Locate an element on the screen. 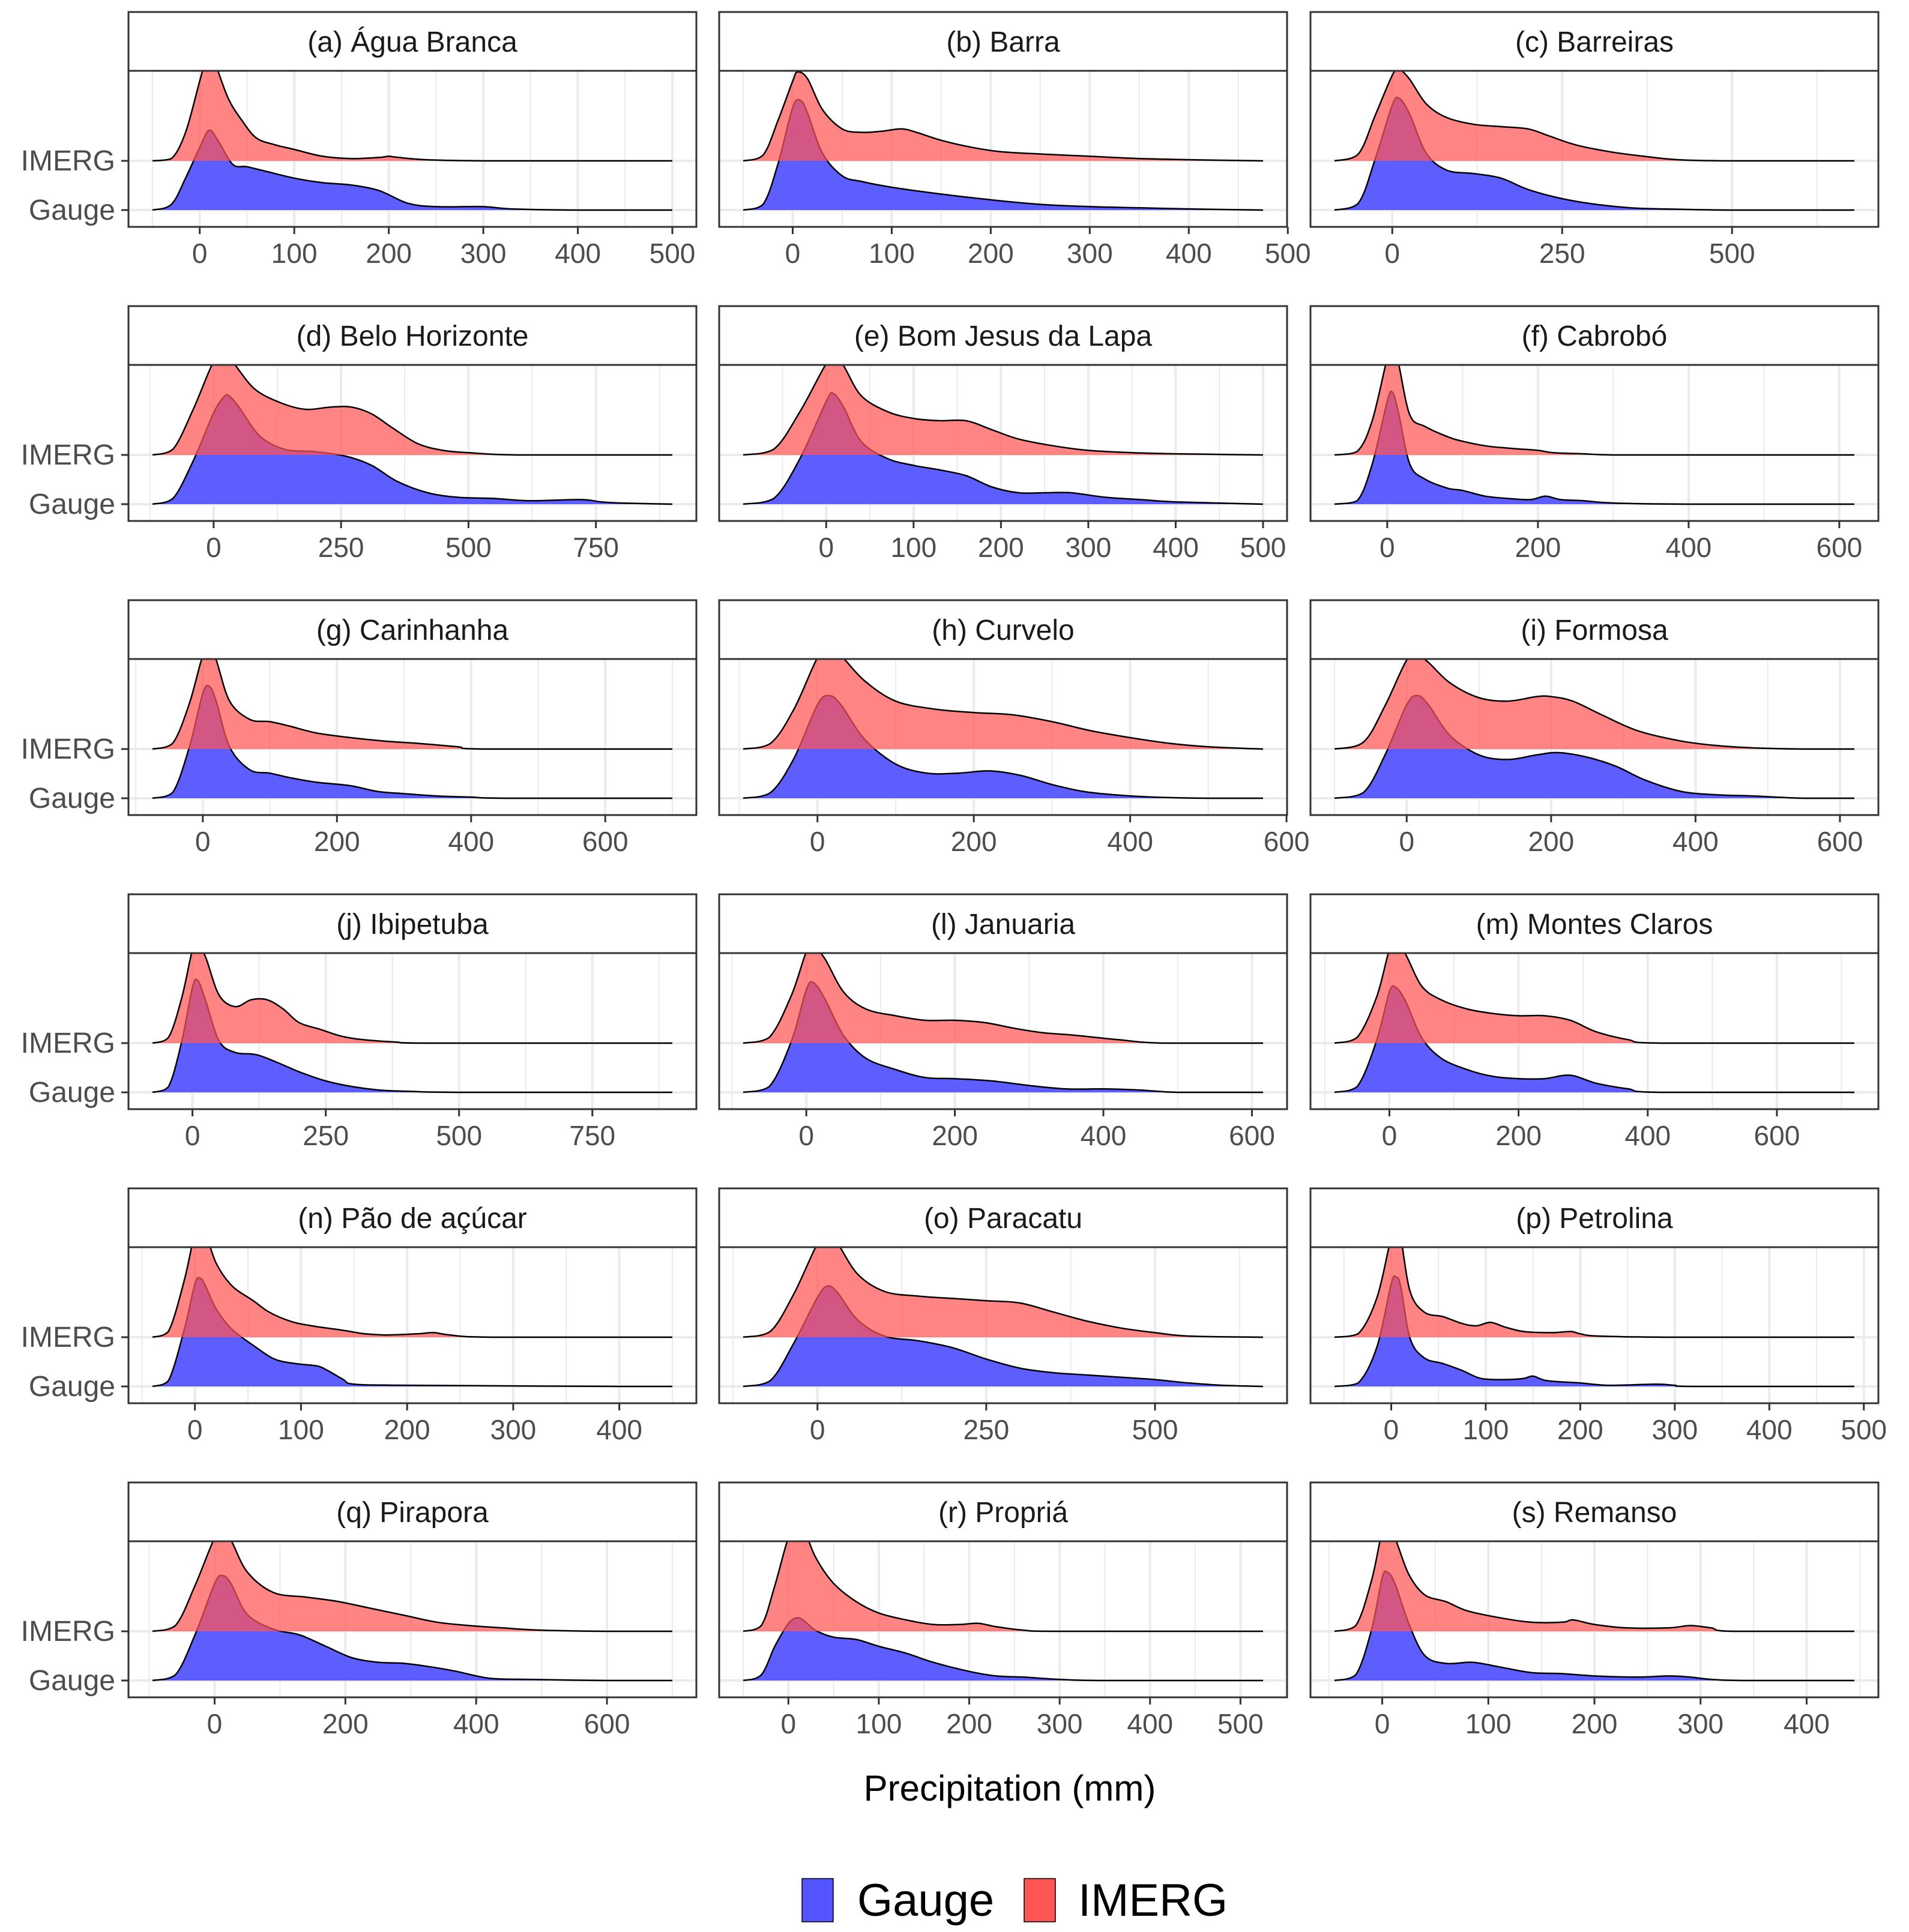 This screenshot has height=1932, width=1909. panel-s-remanso: (s) Remanso 0 100 200 300 400 is located at coordinates (1594, 1610).